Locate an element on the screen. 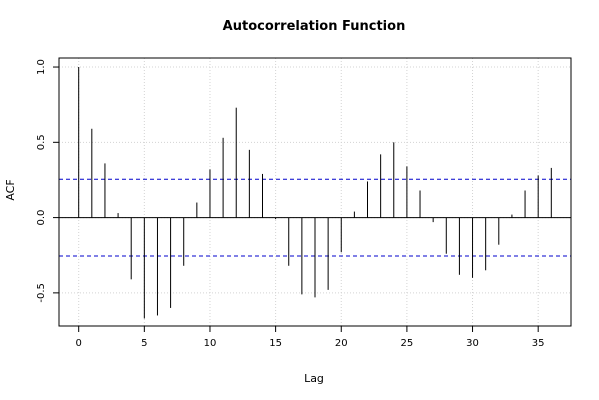 Image resolution: width=599 pixels, height=400 pixels. x-axis: 0 5 10 15 20 25 30 35 is located at coordinates (310, 337).